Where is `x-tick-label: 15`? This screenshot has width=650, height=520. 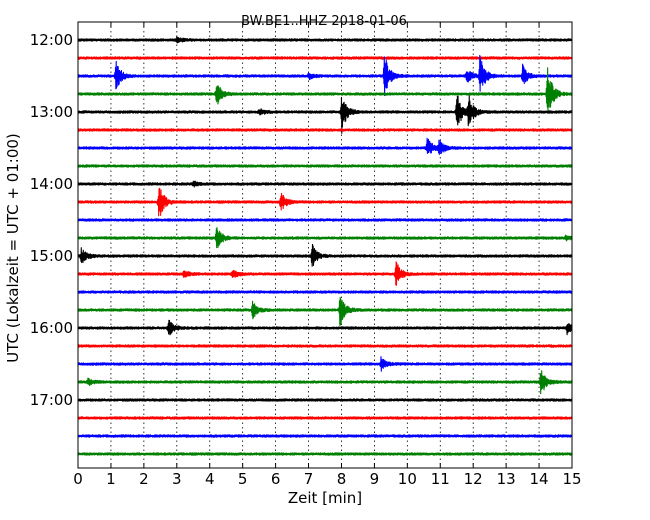
x-tick-label: 15 is located at coordinates (571, 479).